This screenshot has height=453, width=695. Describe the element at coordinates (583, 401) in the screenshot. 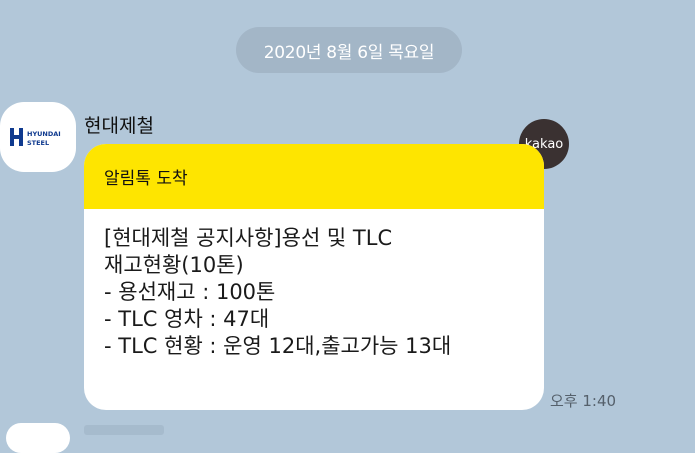

I see `message-time: 오후 1:40` at that location.